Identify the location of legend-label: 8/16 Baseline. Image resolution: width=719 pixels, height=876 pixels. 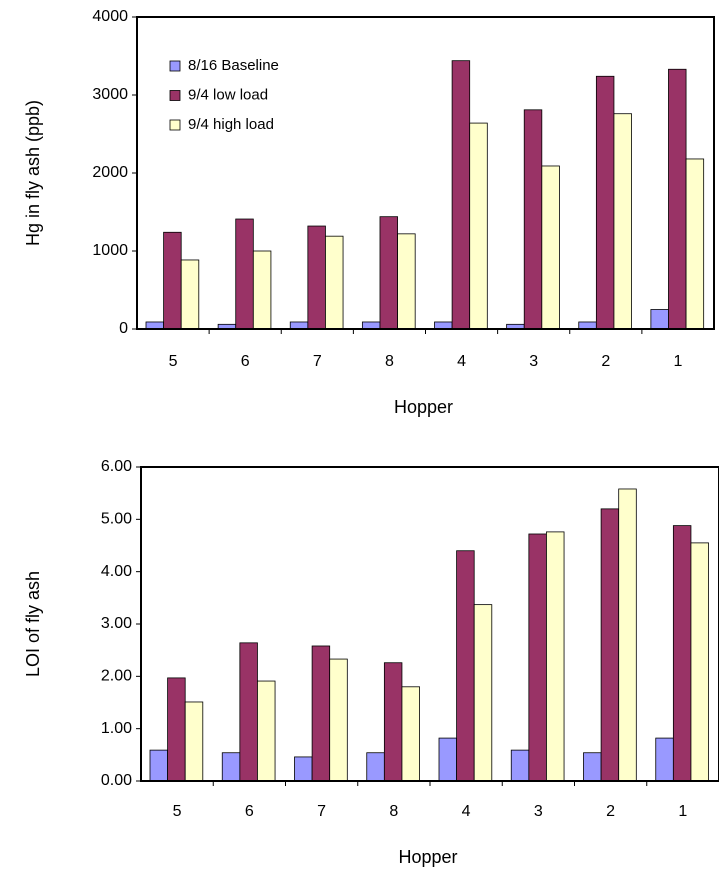
(233, 65).